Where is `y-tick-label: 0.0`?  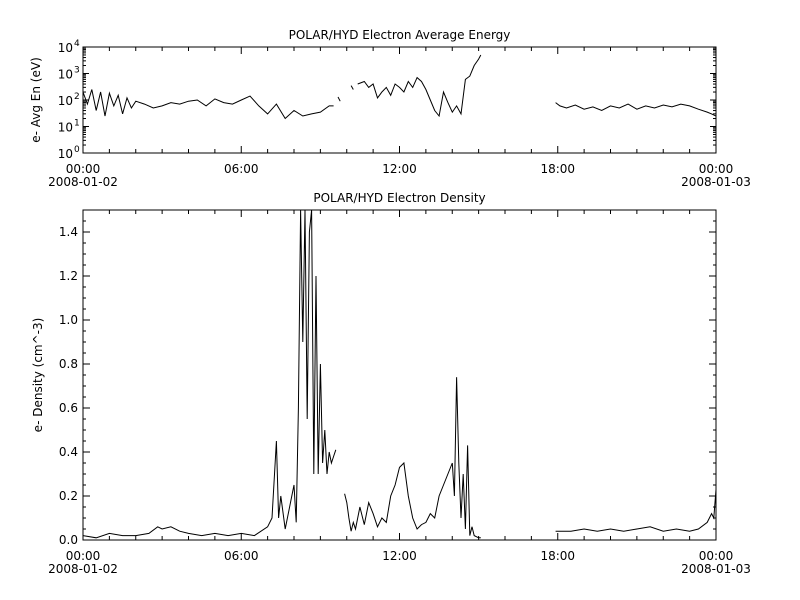 y-tick-label: 0.0 is located at coordinates (68, 540).